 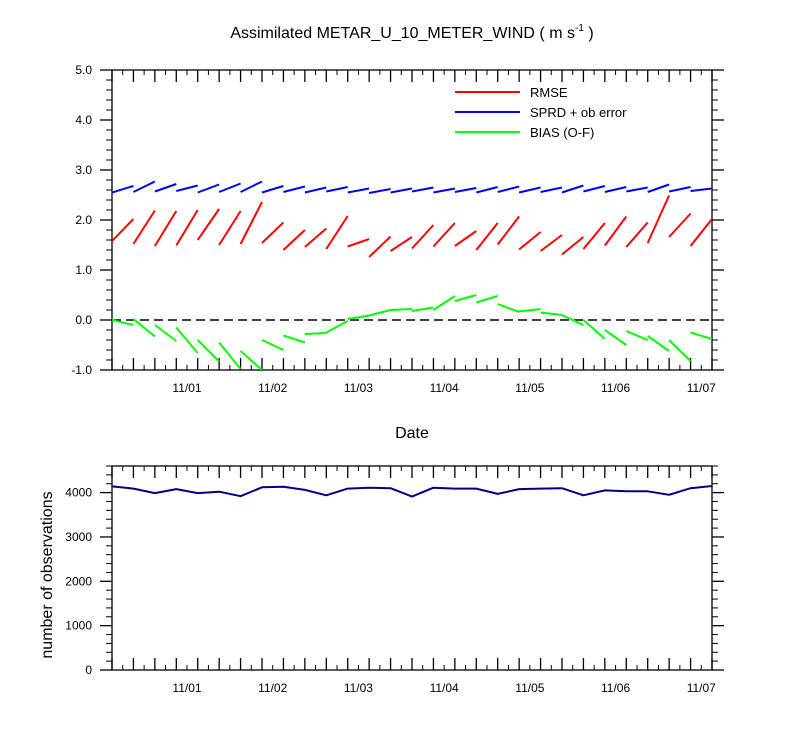 What do you see at coordinates (83, 170) in the screenshot?
I see `y-tick-label: 3.0` at bounding box center [83, 170].